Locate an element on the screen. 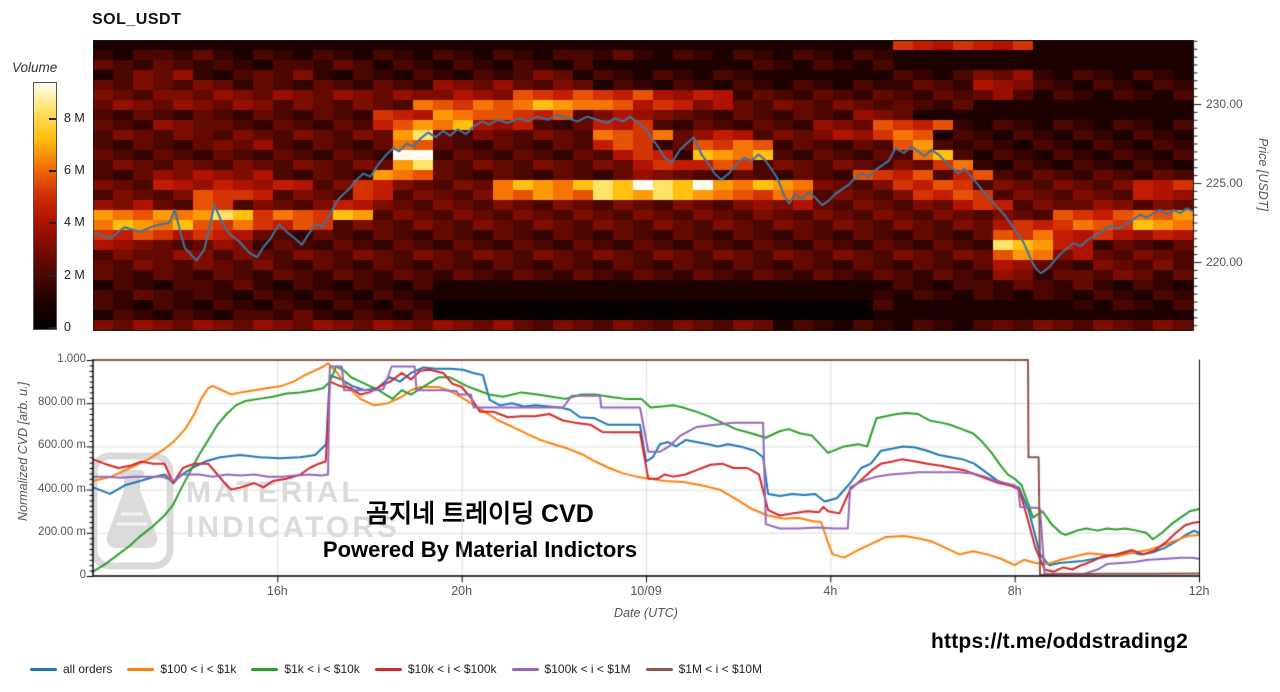  date-axis-label: Date (UTC) is located at coordinates (646, 613).